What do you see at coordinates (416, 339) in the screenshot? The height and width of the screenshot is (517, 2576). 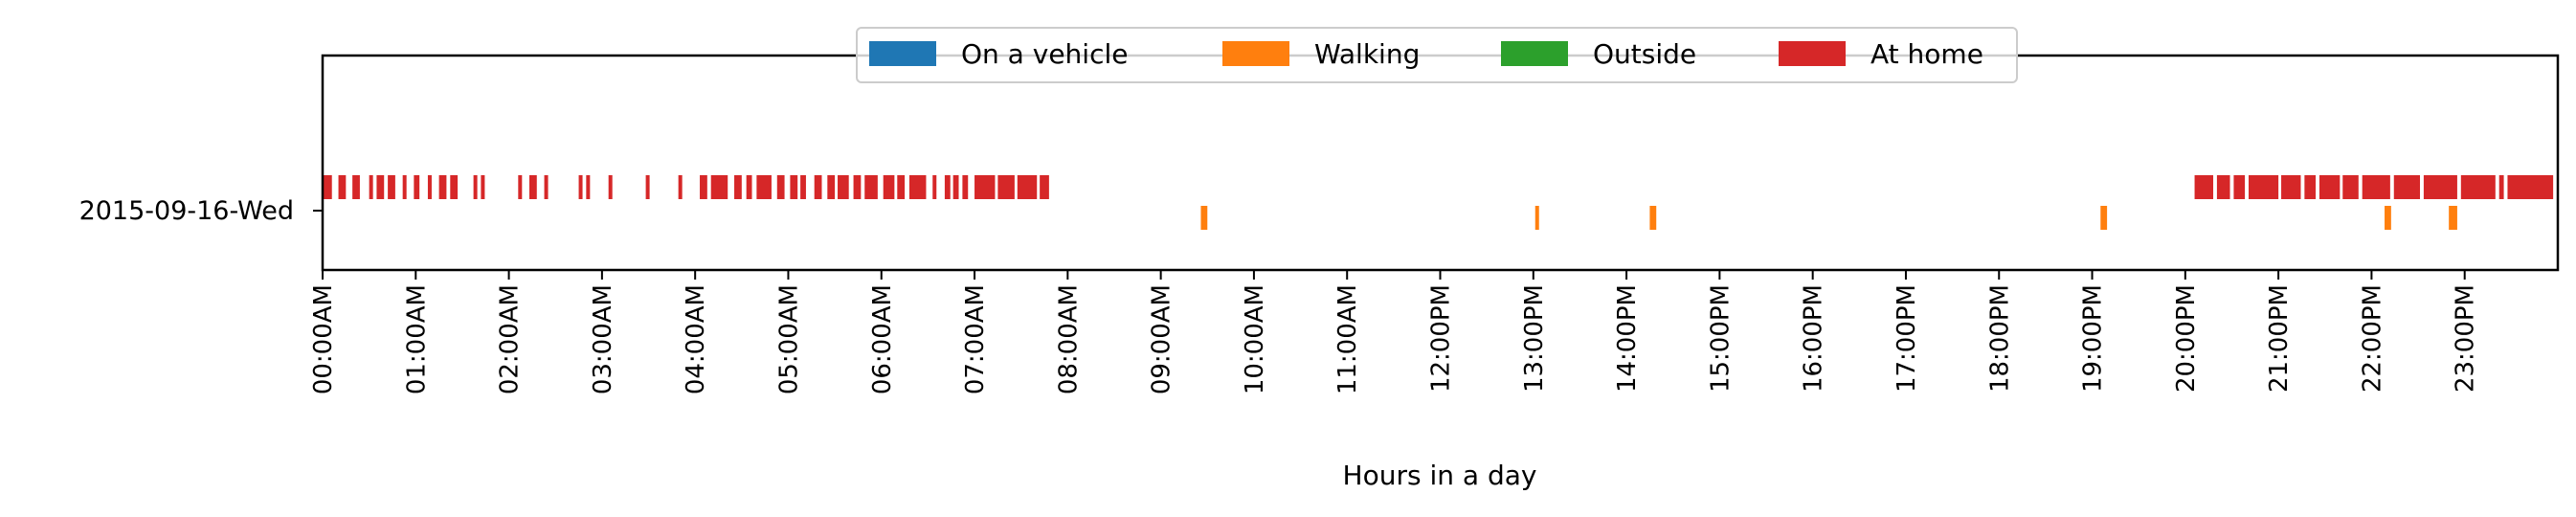 I see `x-tick-label: 01:00AM` at bounding box center [416, 339].